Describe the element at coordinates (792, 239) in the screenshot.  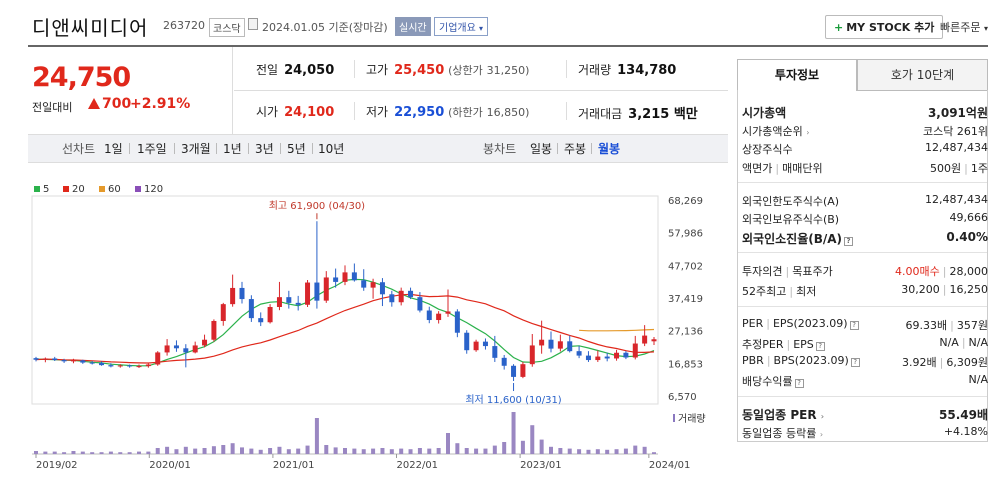
I see `foreign-ratio-text: 외국인소진율(B/A)` at that location.